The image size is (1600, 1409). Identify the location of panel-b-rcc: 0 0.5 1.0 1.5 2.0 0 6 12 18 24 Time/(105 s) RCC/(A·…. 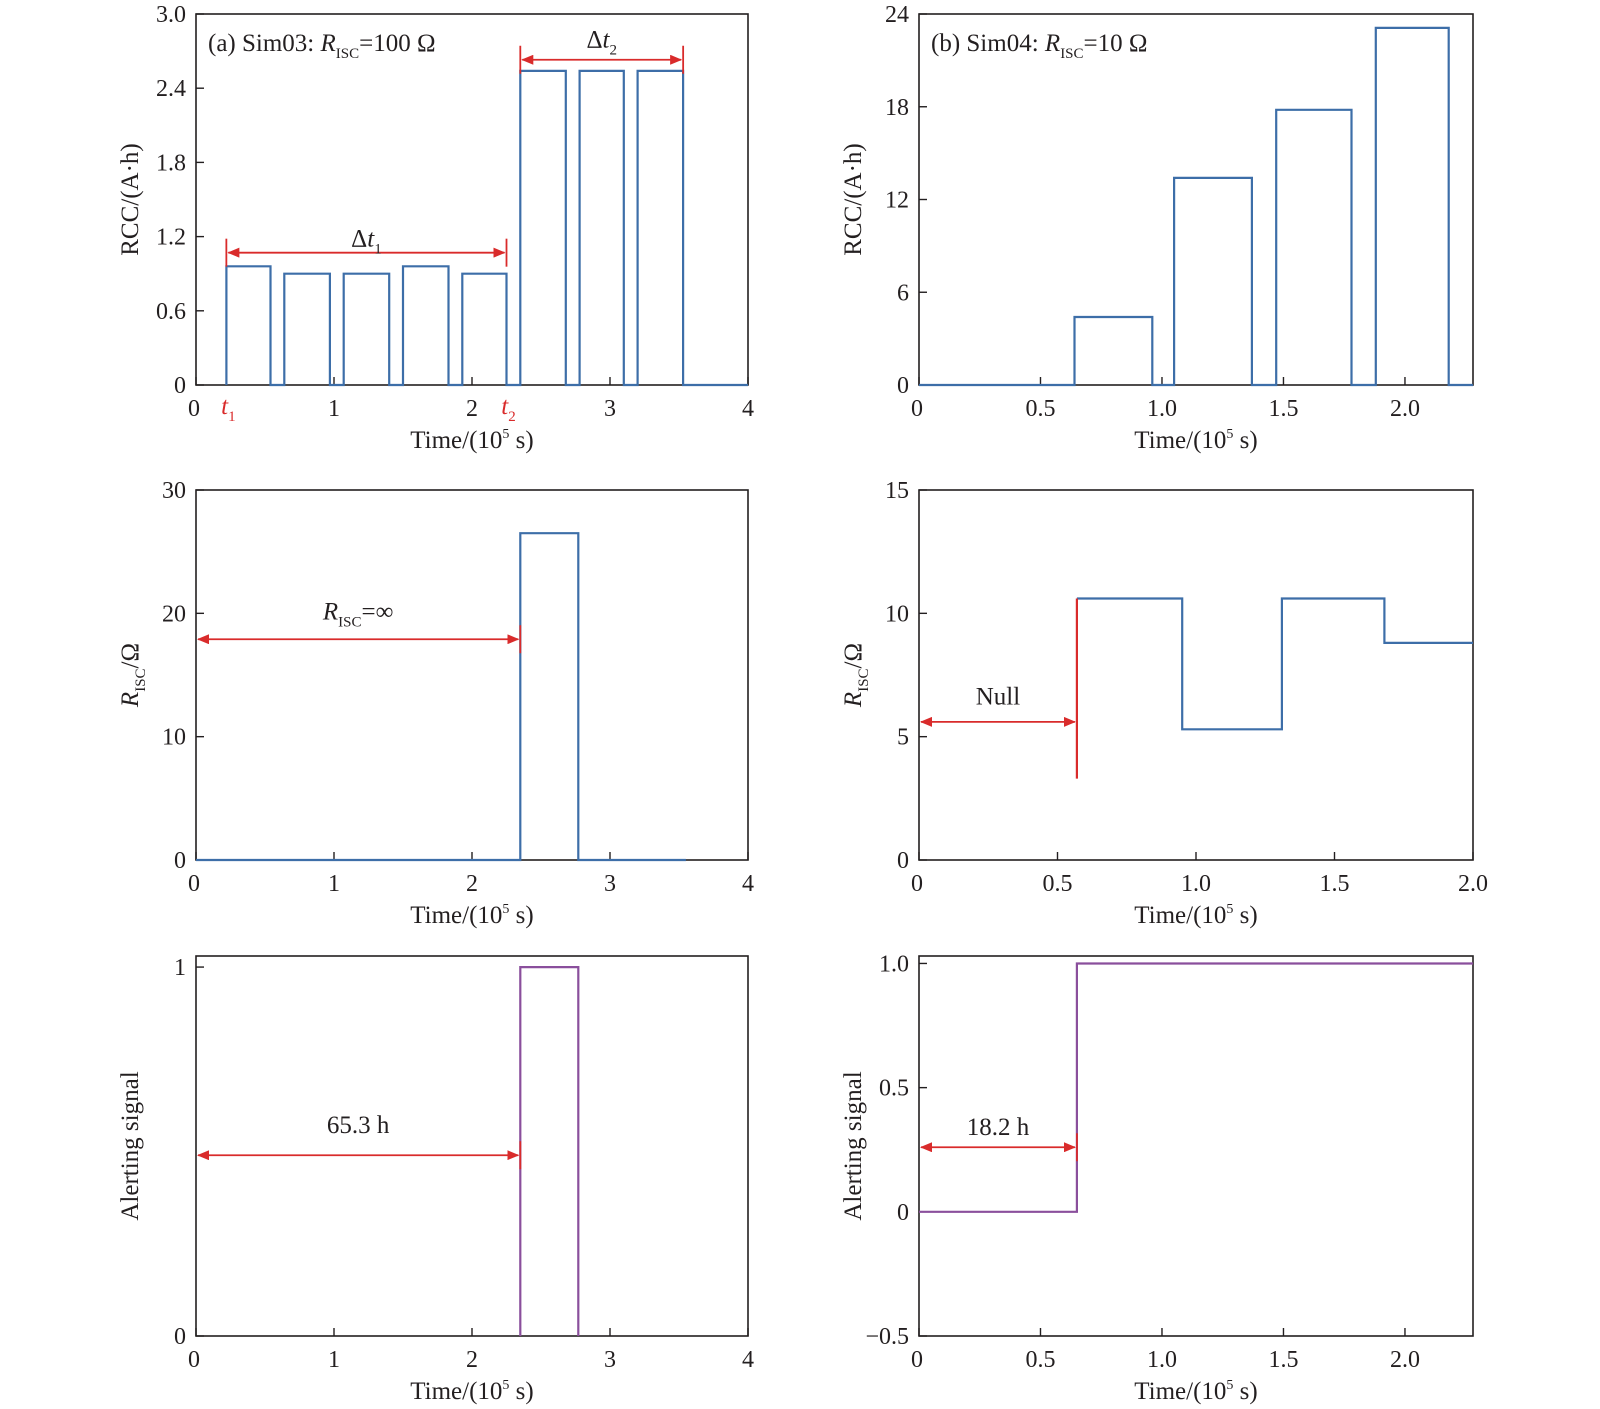
(1157, 228).